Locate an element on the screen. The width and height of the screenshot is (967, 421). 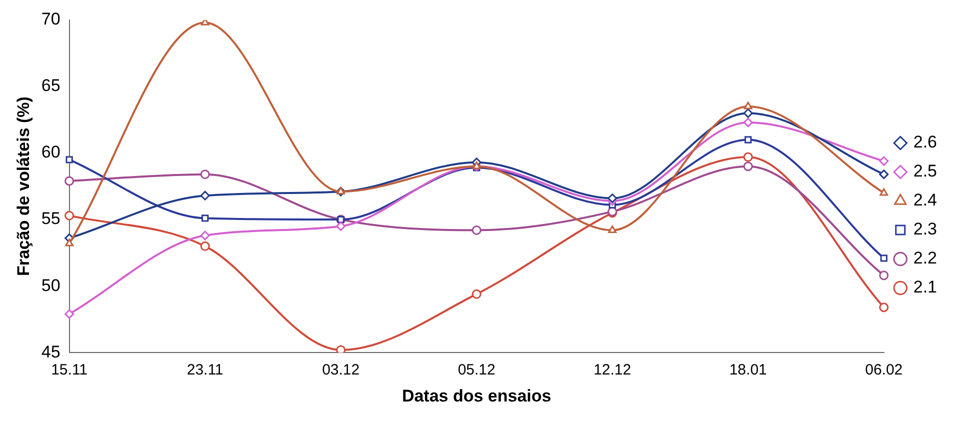
x-tick-label: 23.11 is located at coordinates (205, 370).